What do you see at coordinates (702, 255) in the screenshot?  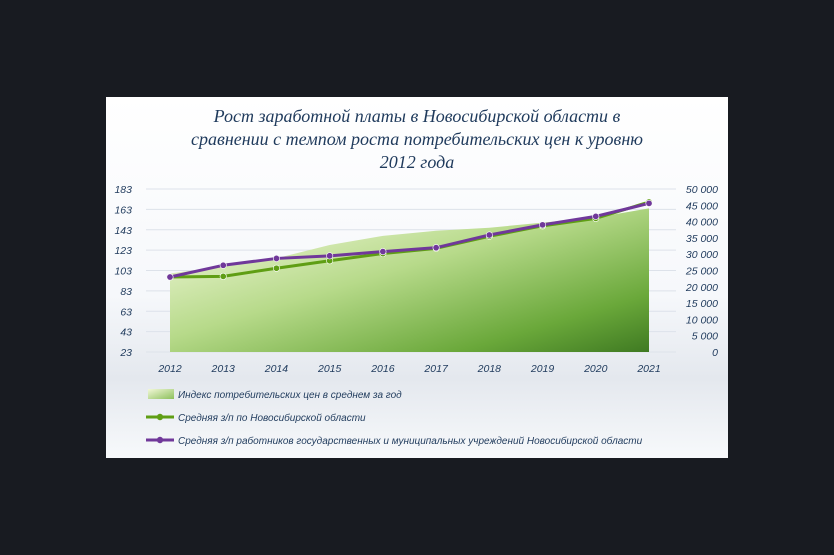 I see `y-right-tick-label: 30 000` at bounding box center [702, 255].